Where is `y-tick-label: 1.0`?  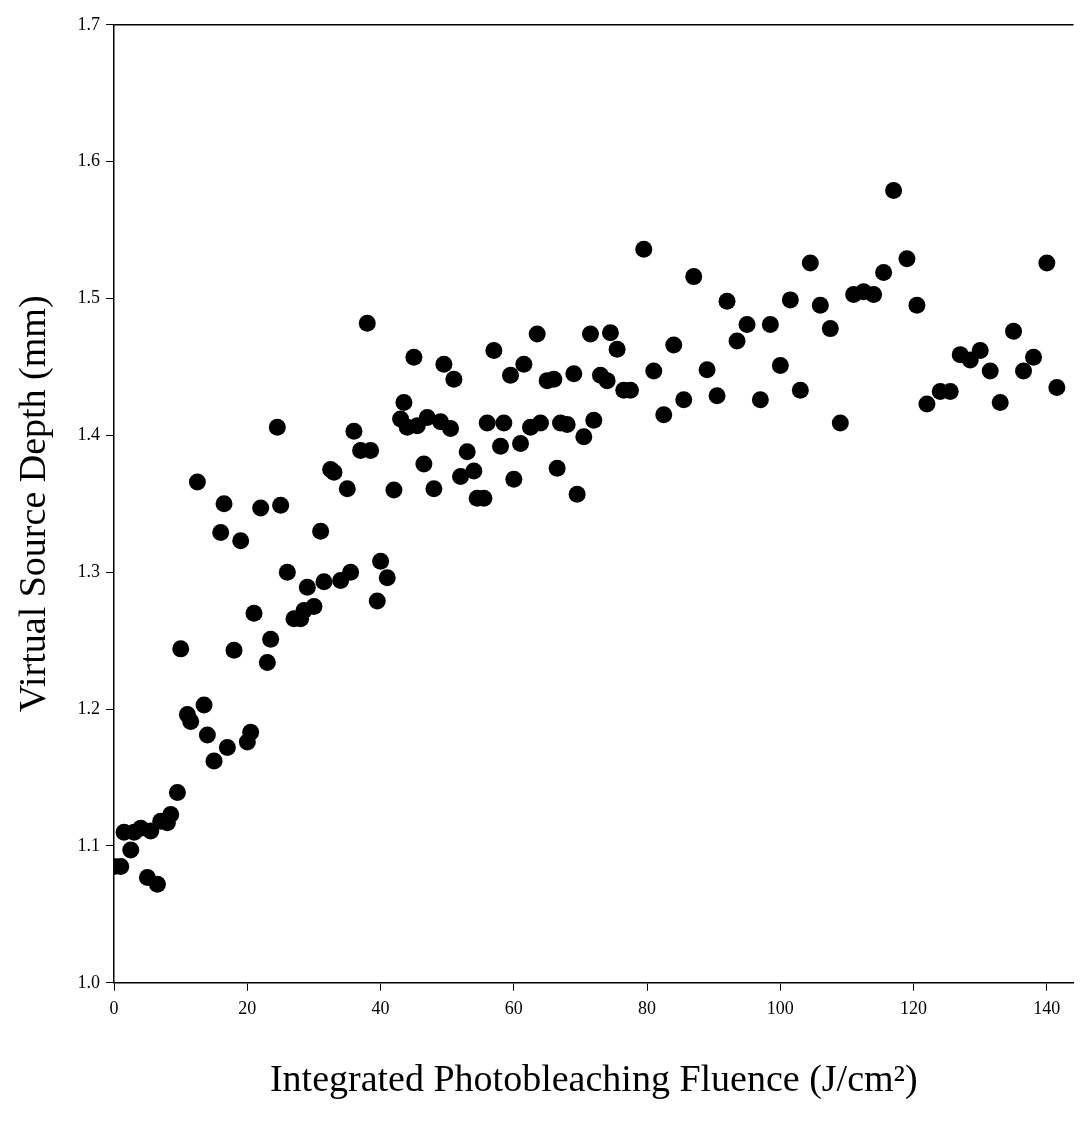 y-tick-label: 1.0 is located at coordinates (89, 981).